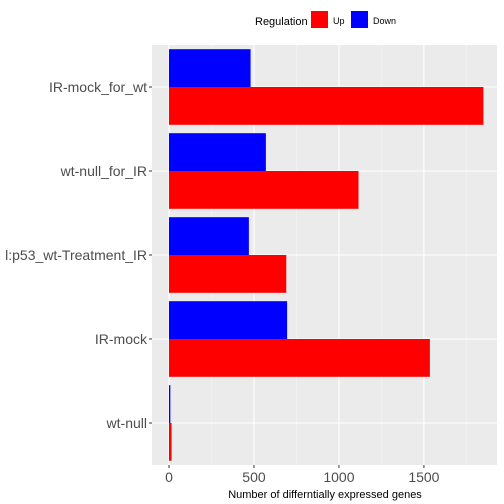  I want to click on y-tick-label: wt-null_for_IR, so click(103, 171).